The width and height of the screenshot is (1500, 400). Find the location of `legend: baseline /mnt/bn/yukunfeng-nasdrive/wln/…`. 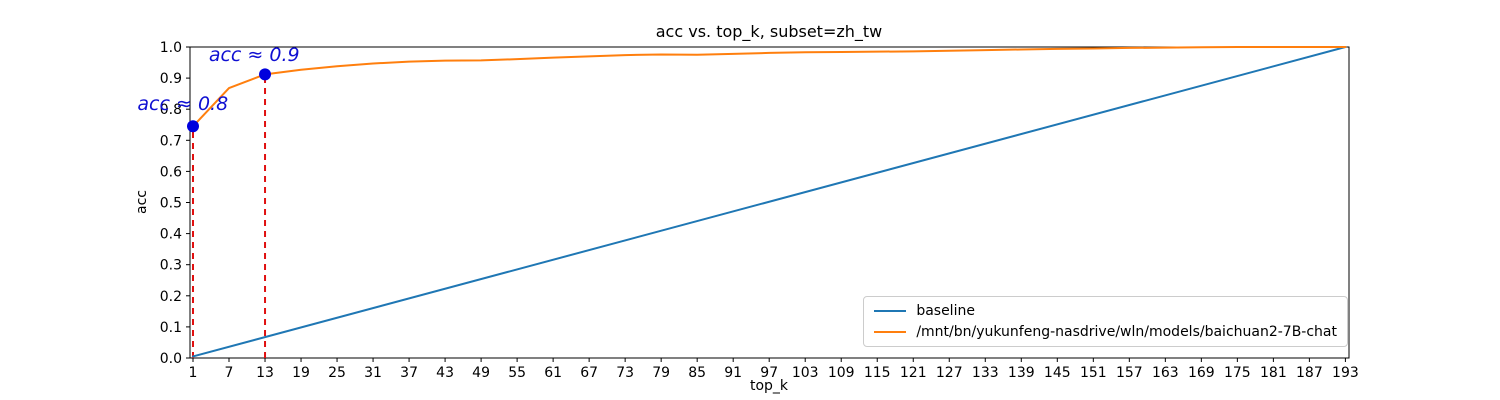

legend: baseline /mnt/bn/yukunfeng-nasdrive/wln/… is located at coordinates (1105, 321).